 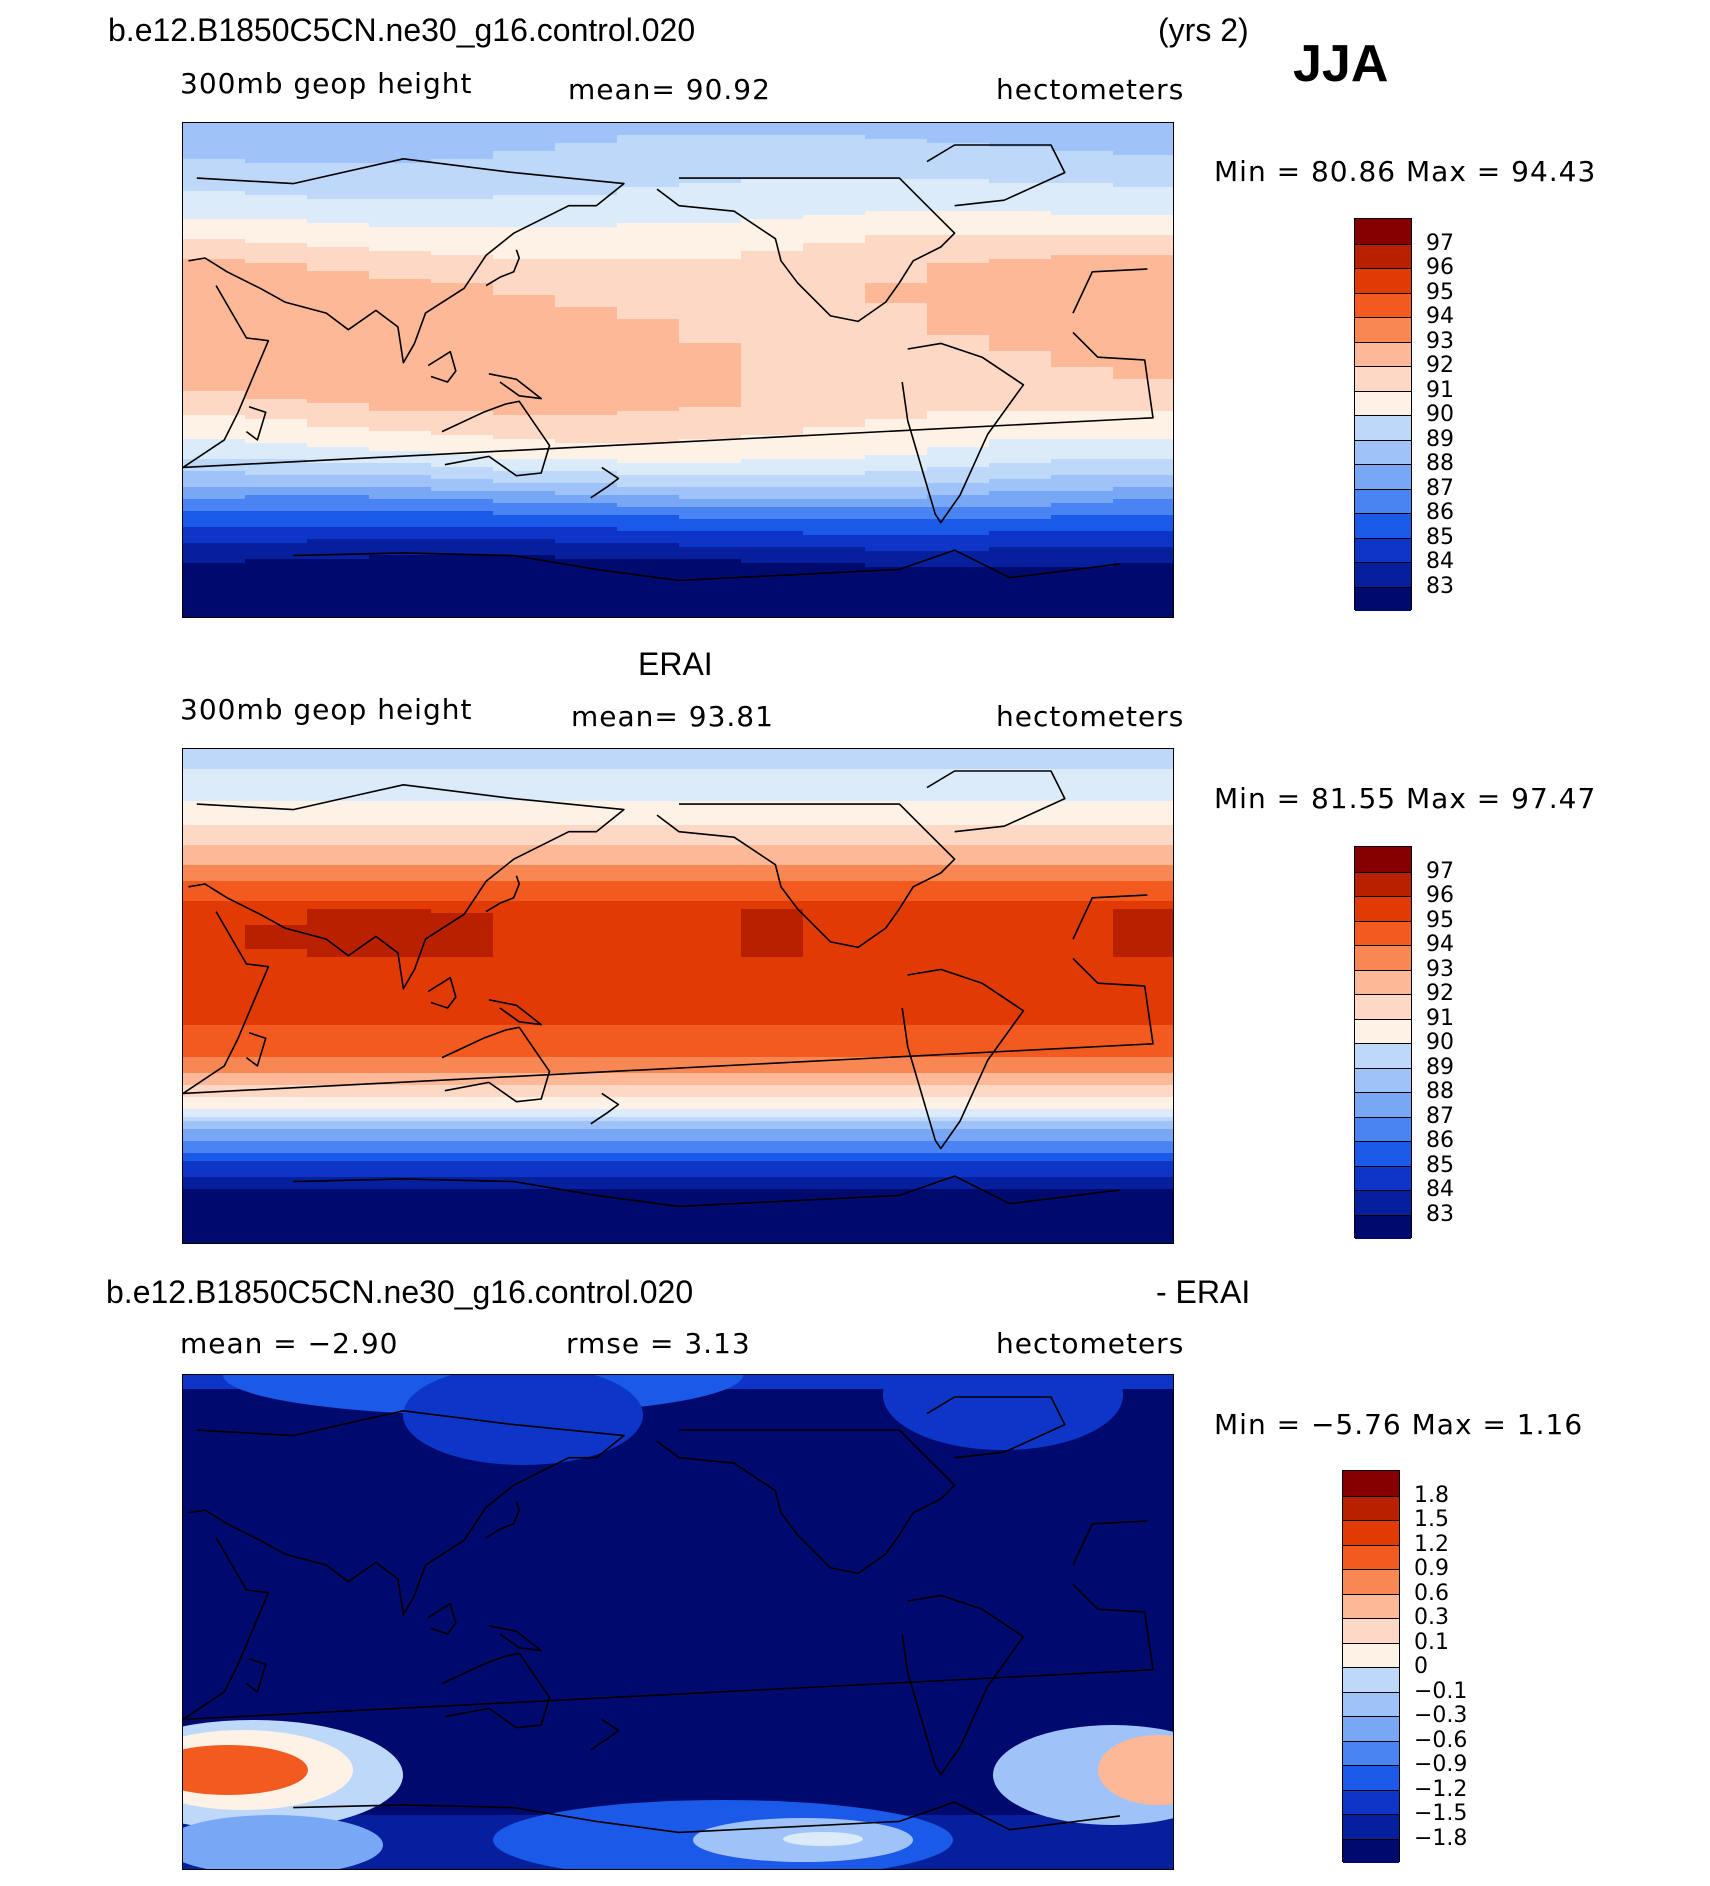 What do you see at coordinates (1441, 1789) in the screenshot?
I see `colorbar-tick-label: −1.2` at bounding box center [1441, 1789].